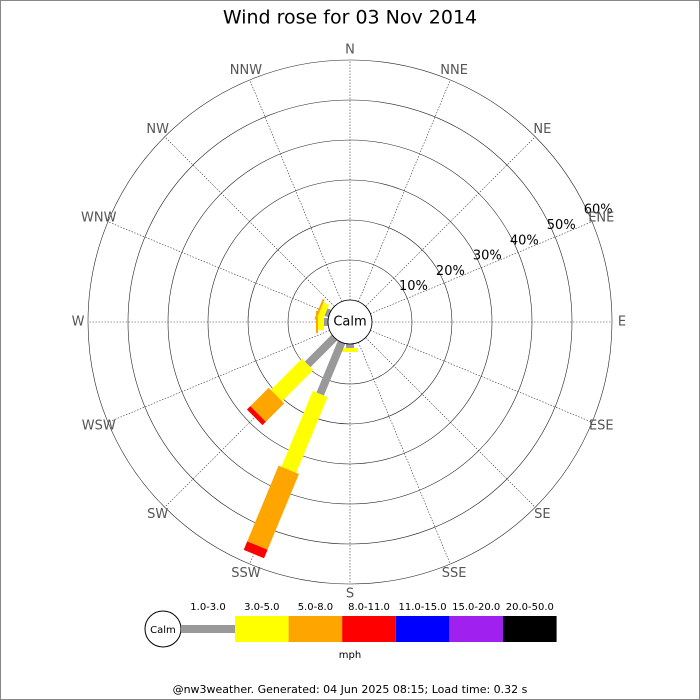 The height and width of the screenshot is (700, 700). What do you see at coordinates (454, 70) in the screenshot?
I see `direction-label: NNE` at bounding box center [454, 70].